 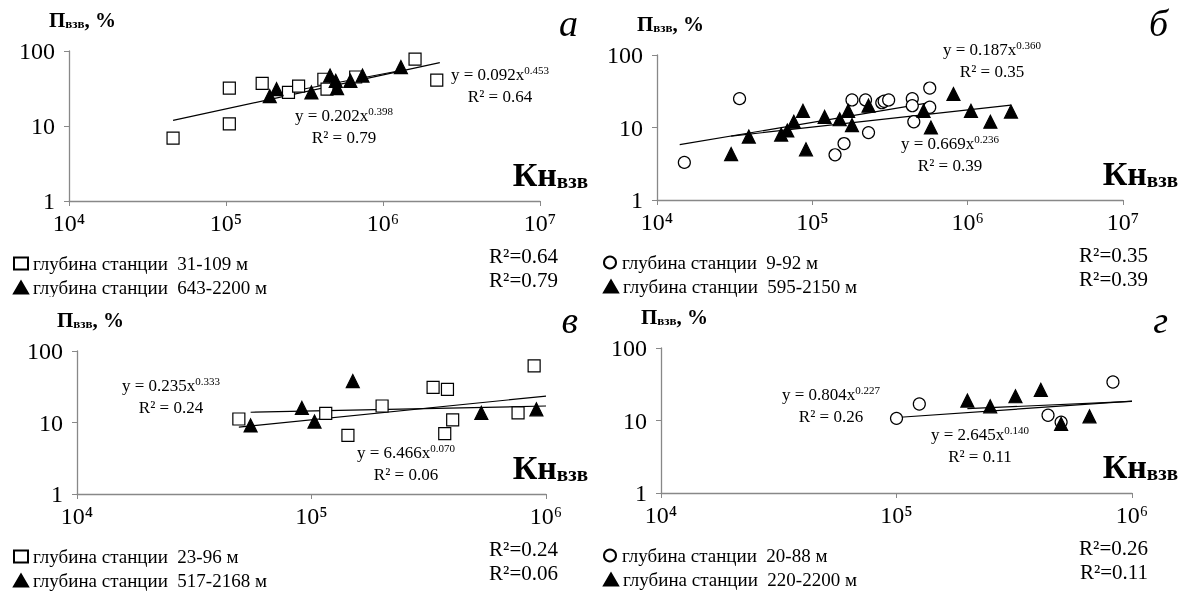 I want to click on legend-label: глубина станции 23-96 м, so click(x=136, y=556).